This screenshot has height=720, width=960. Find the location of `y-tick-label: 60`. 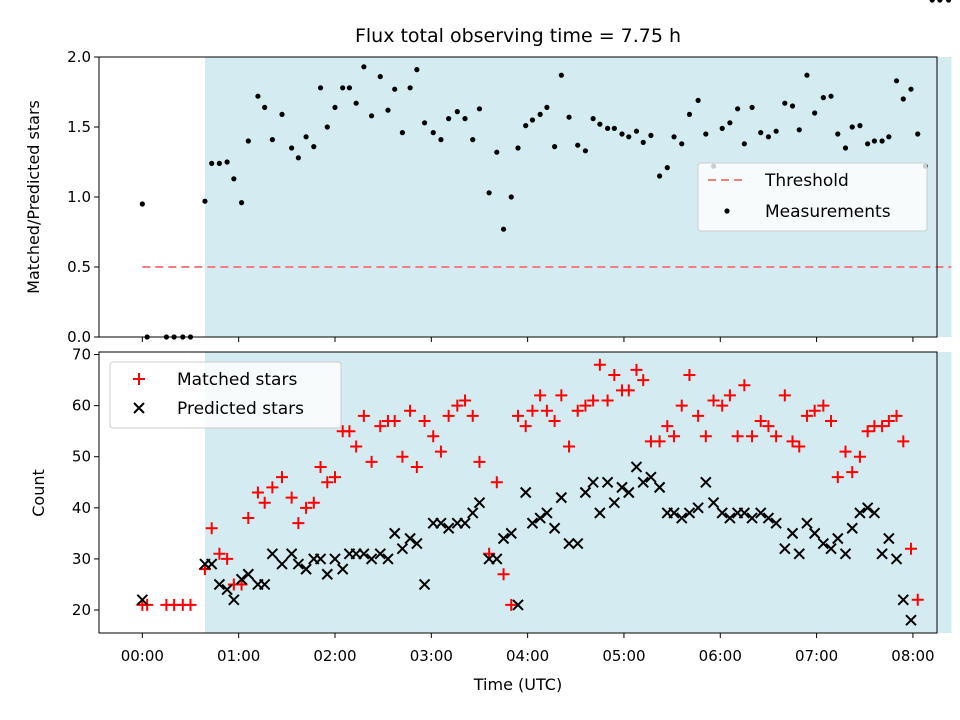

y-tick-label: 60 is located at coordinates (81, 406).